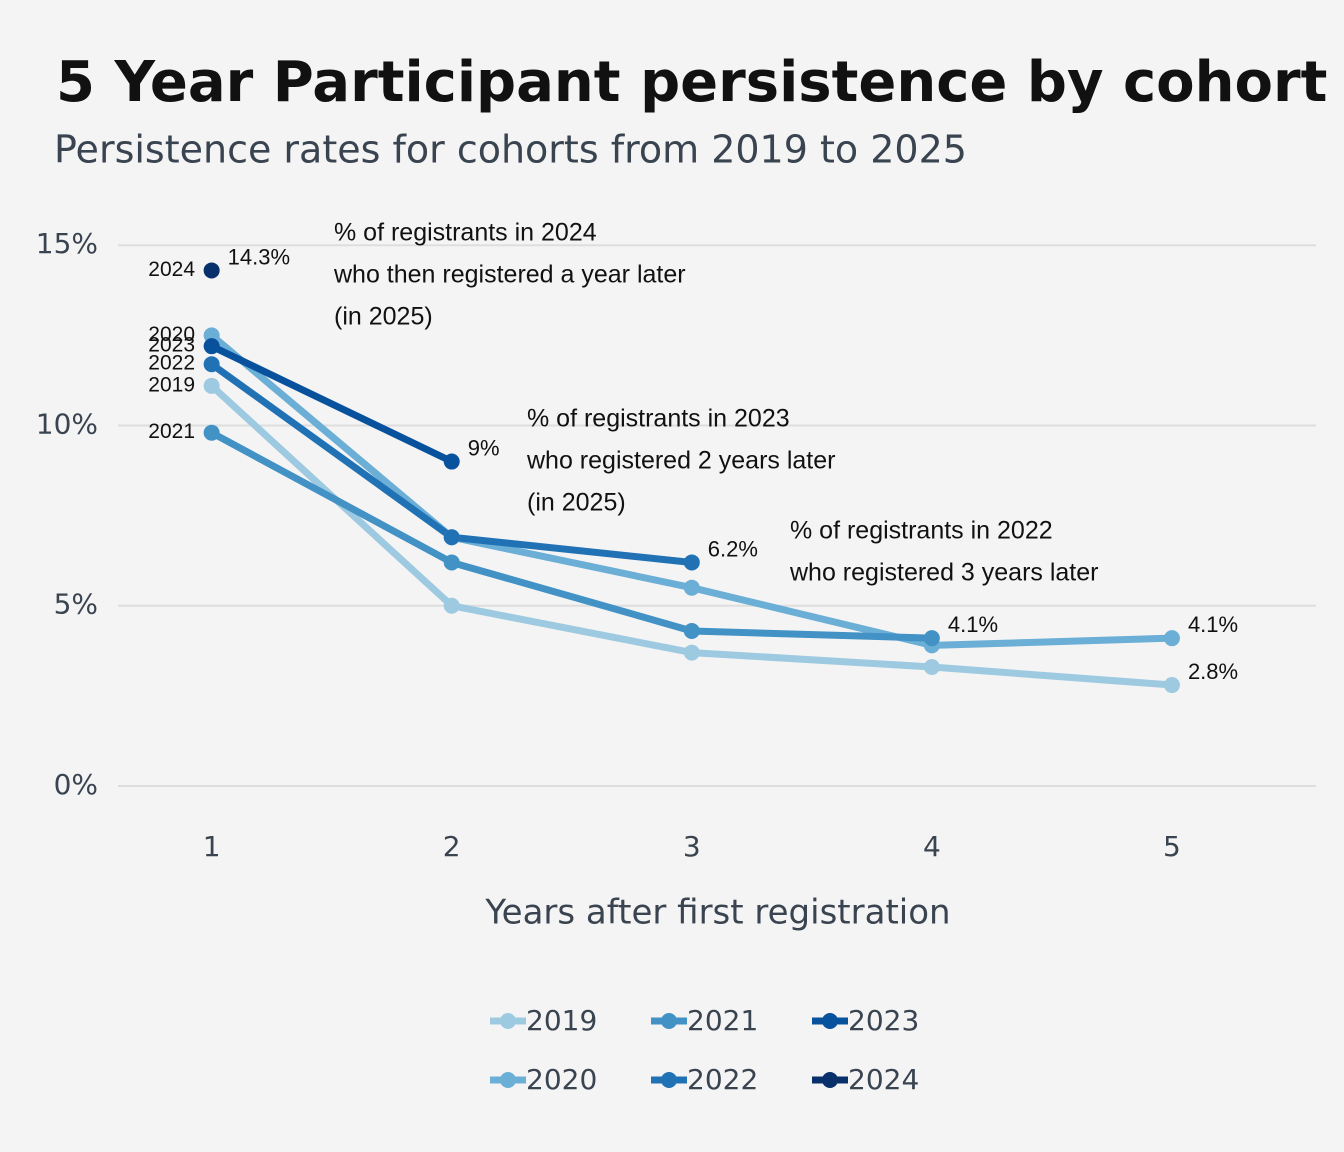  I want to click on legend-label: 2023, so click(883, 1020).